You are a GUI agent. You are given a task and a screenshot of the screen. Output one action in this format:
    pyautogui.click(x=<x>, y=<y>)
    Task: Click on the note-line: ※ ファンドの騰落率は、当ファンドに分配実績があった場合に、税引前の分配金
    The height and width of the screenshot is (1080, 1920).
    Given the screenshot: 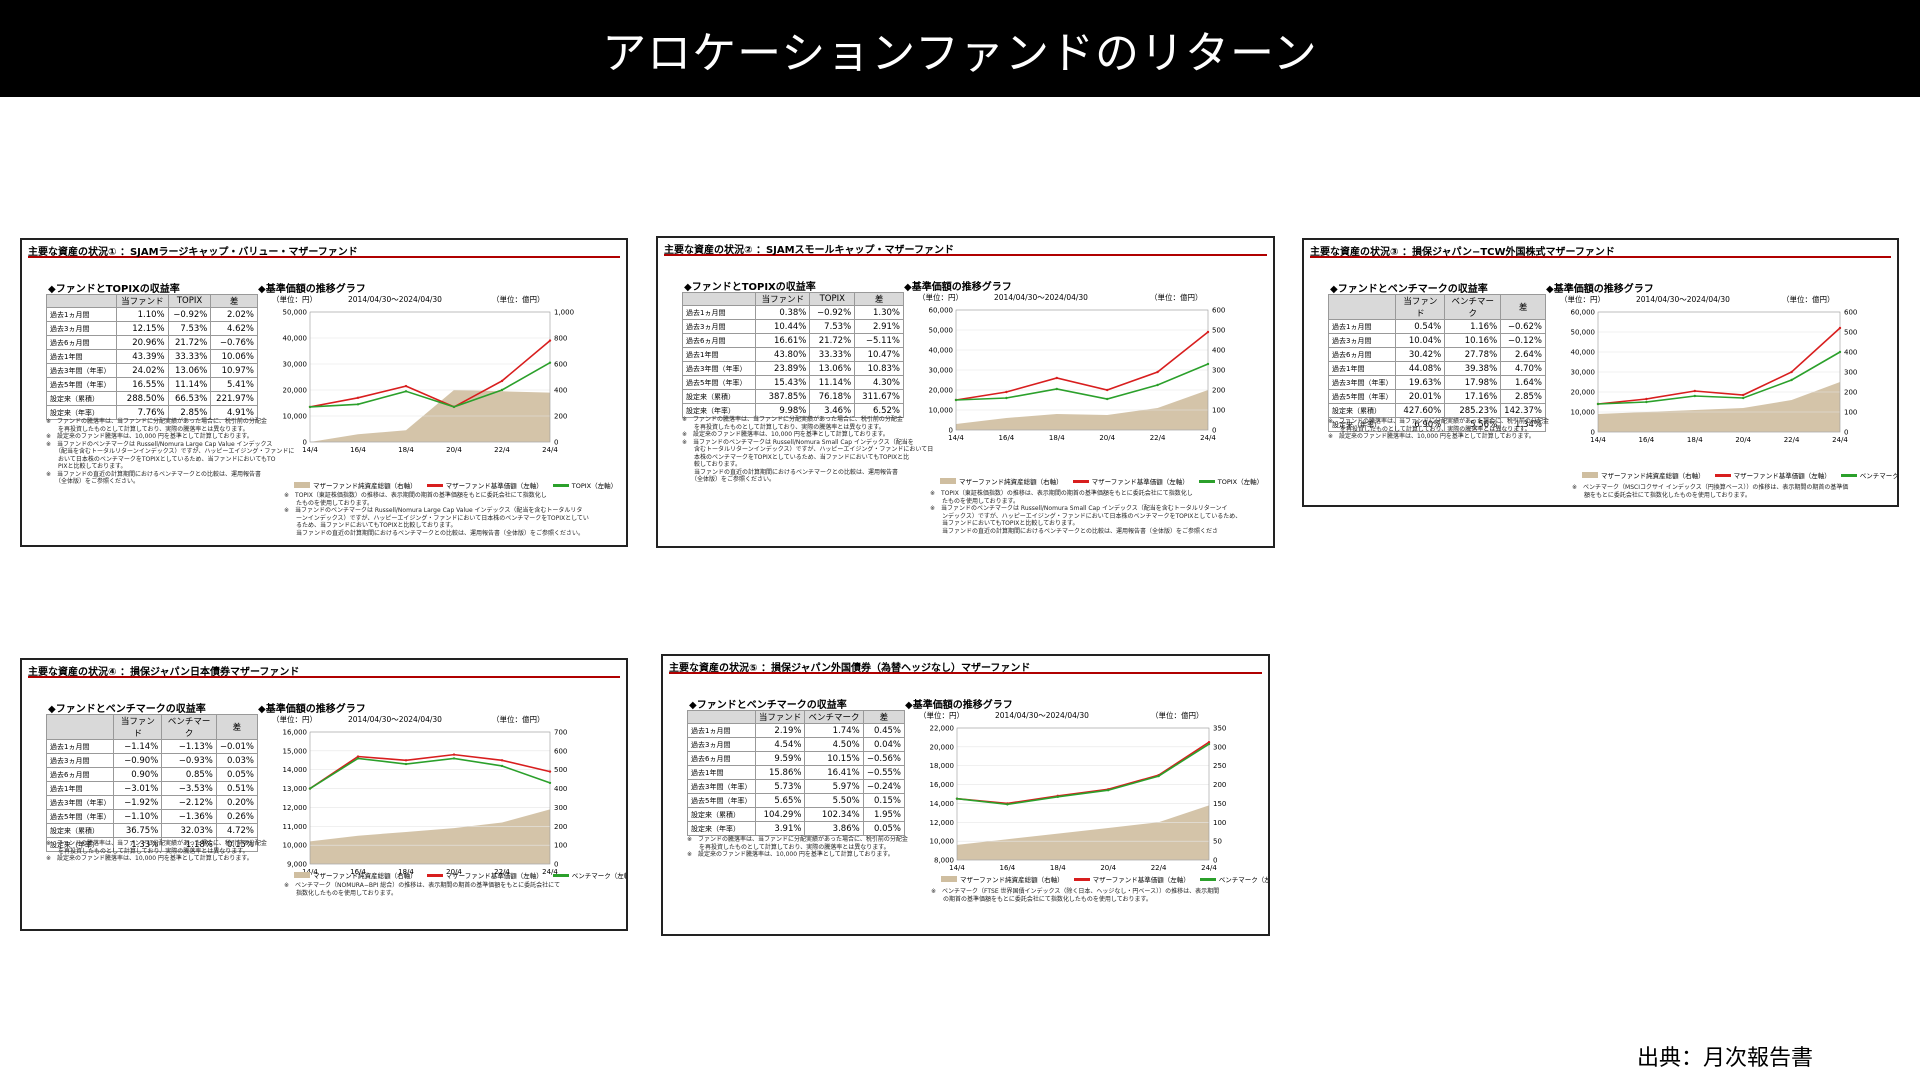 What is the action you would take?
    pyautogui.click(x=792, y=419)
    